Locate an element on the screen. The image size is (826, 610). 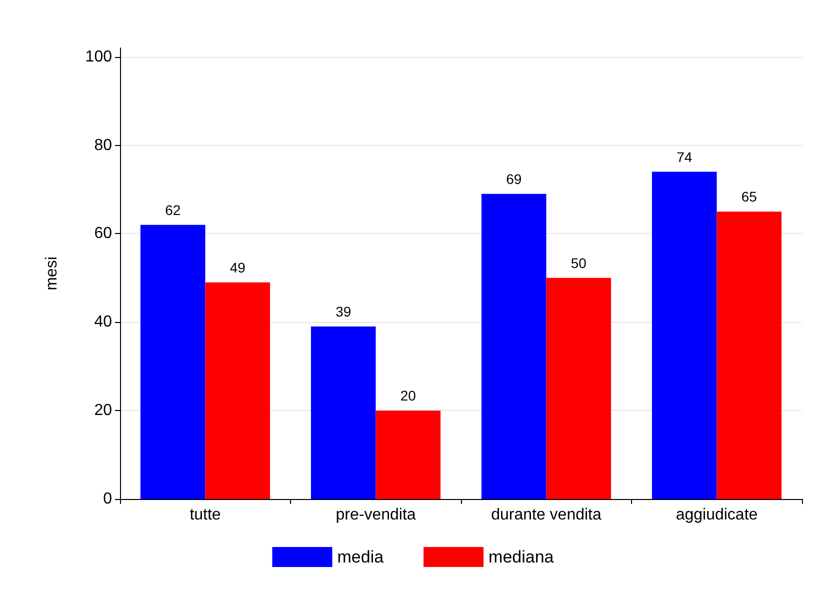
x-tick-label: tutte is located at coordinates (205, 515).